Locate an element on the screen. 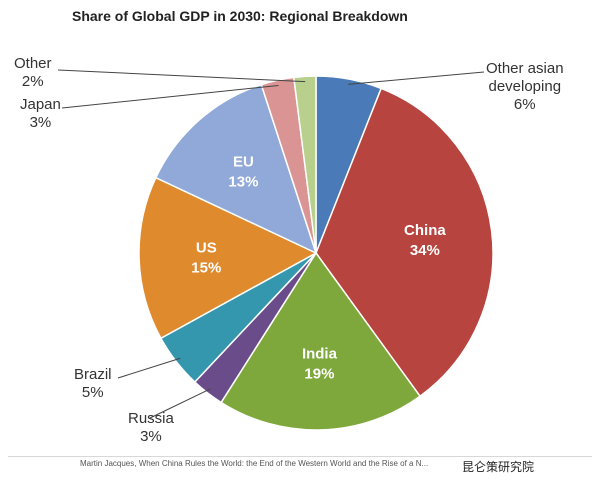 The width and height of the screenshot is (600, 493). label-other: Other 2% is located at coordinates (33, 73).